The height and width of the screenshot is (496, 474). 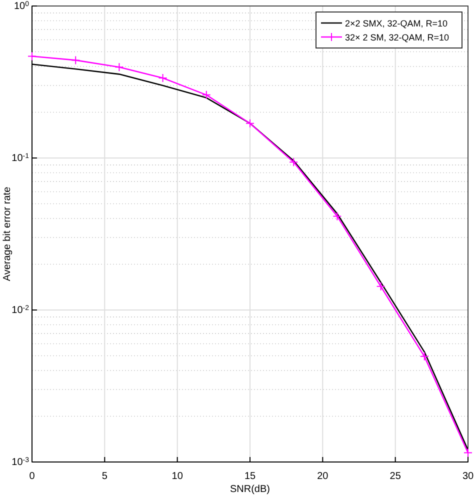 What do you see at coordinates (178, 476) in the screenshot?
I see `x-tick-label: 10` at bounding box center [178, 476].